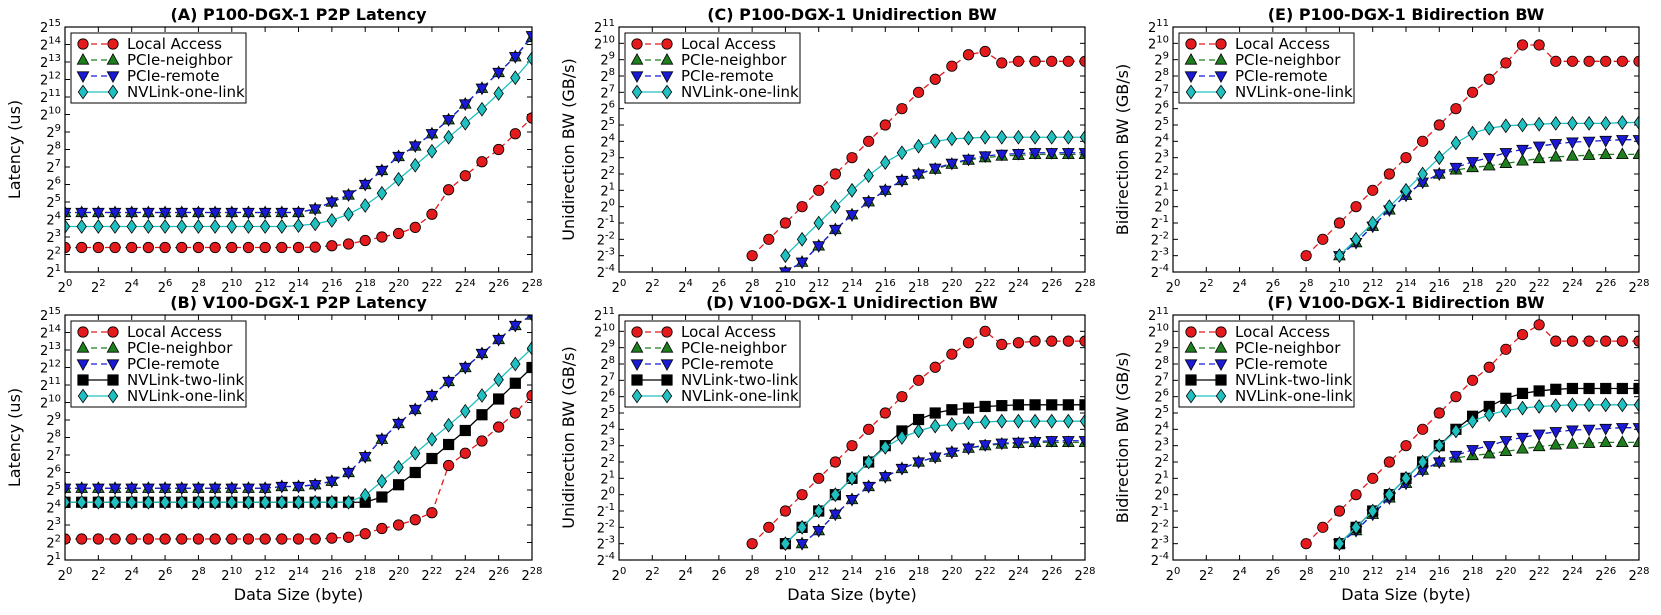 The height and width of the screenshot is (615, 1661). Describe the element at coordinates (607, 397) in the screenshot. I see `y-tick-label: 26` at that location.